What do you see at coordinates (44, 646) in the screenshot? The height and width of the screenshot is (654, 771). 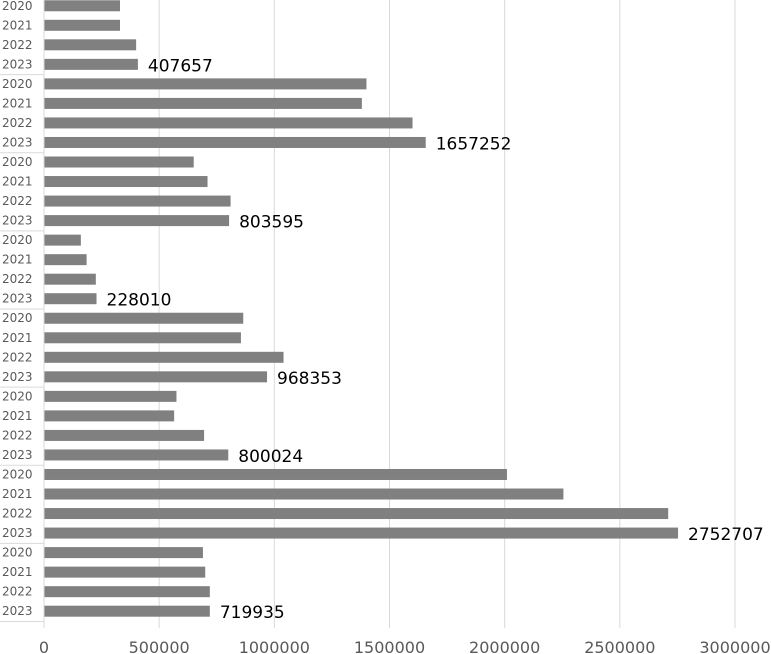 I see `x-tick-label: 0` at bounding box center [44, 646].